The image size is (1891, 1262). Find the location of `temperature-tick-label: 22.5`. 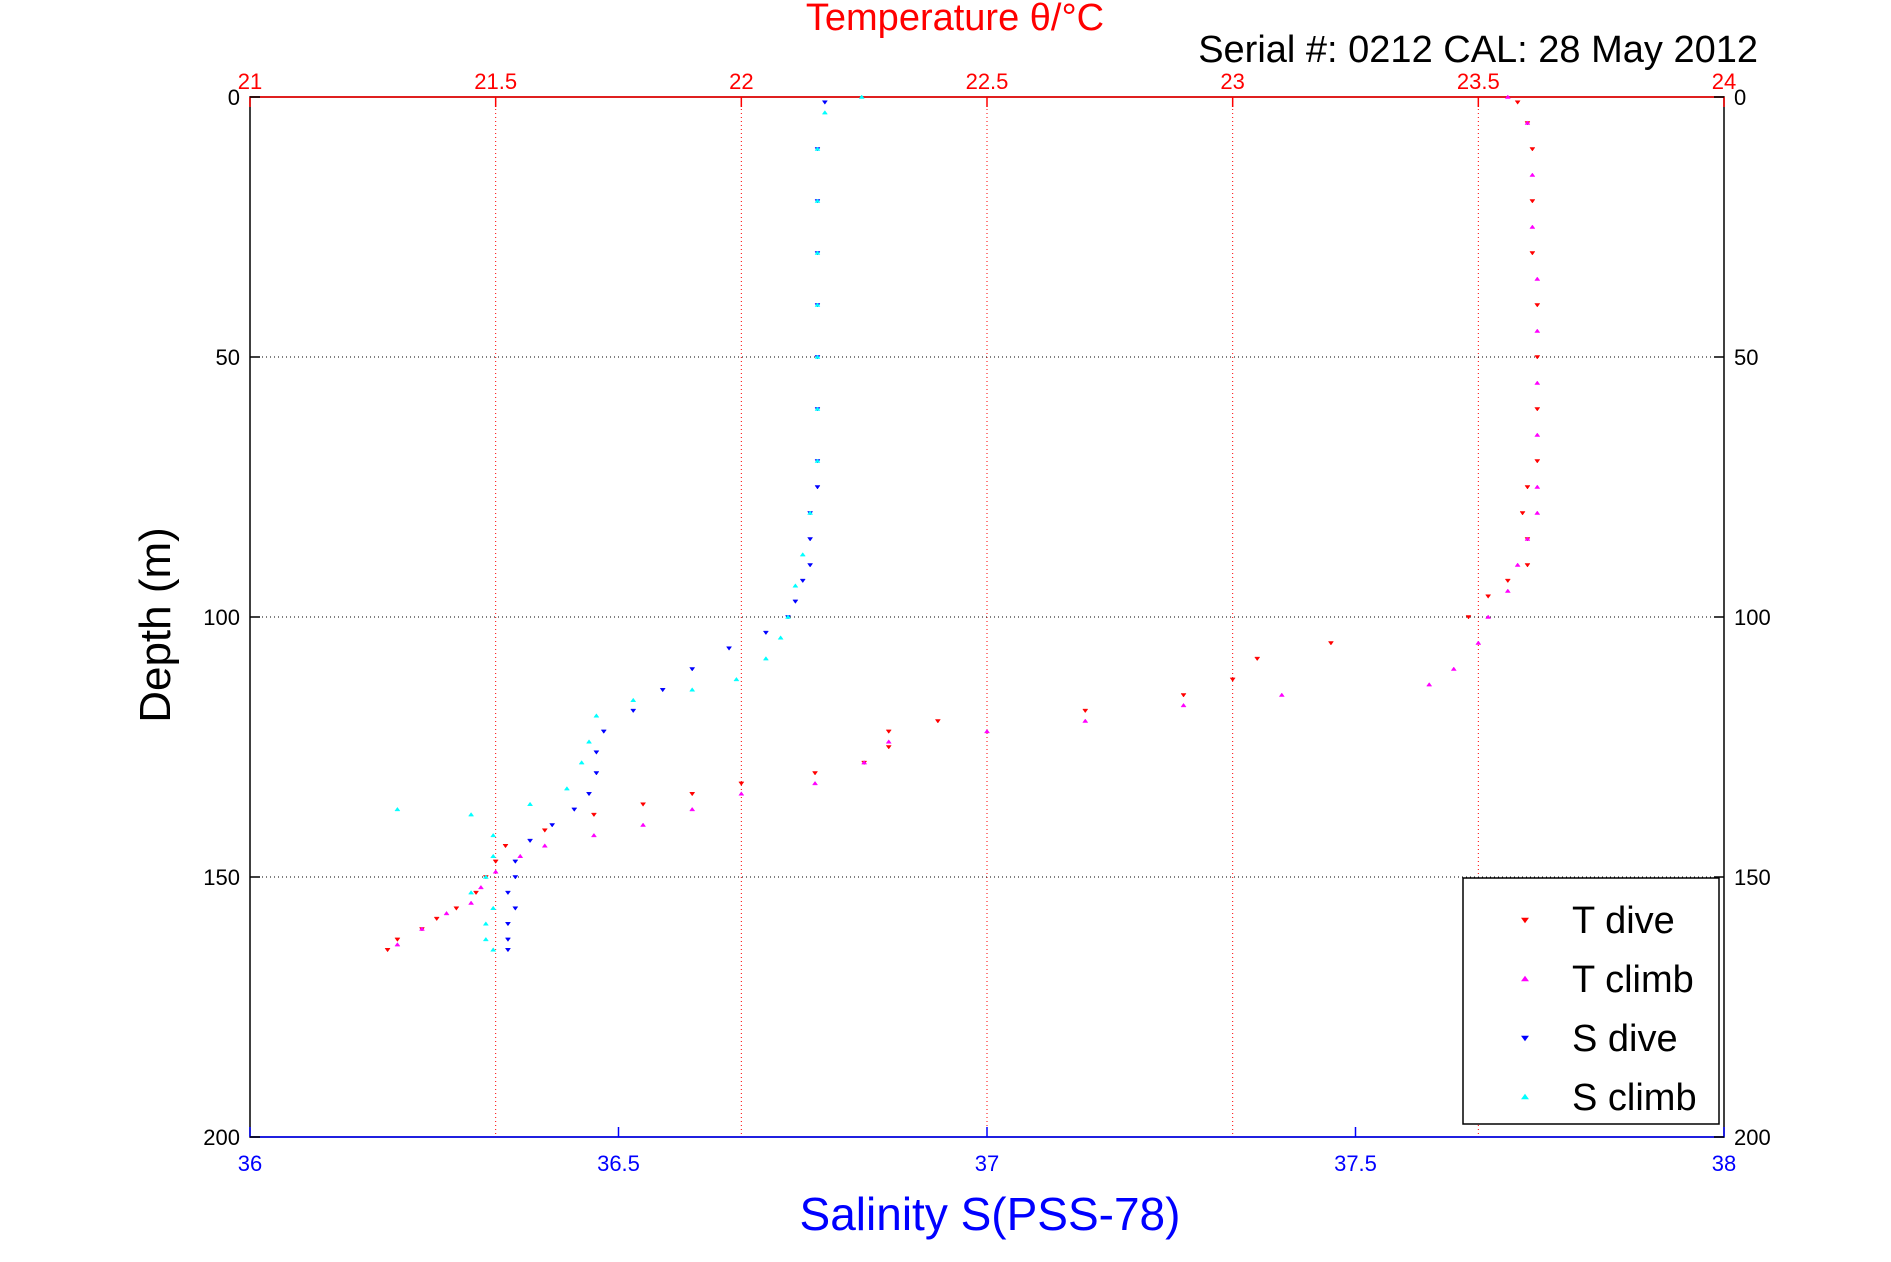

temperature-tick-label: 22.5 is located at coordinates (987, 81).